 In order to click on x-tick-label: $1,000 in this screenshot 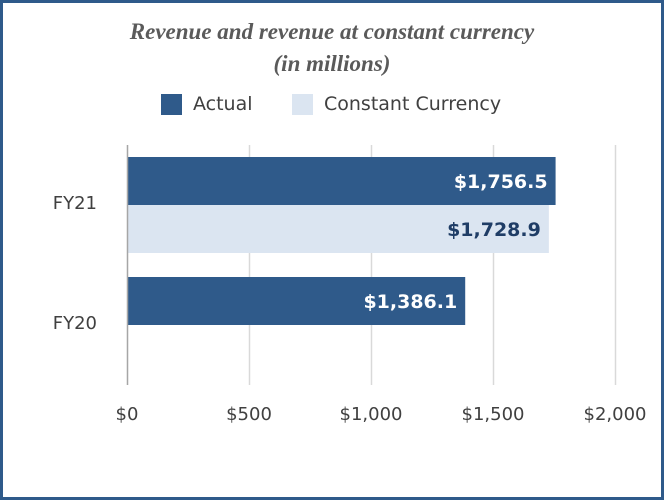, I will do `click(371, 414)`.